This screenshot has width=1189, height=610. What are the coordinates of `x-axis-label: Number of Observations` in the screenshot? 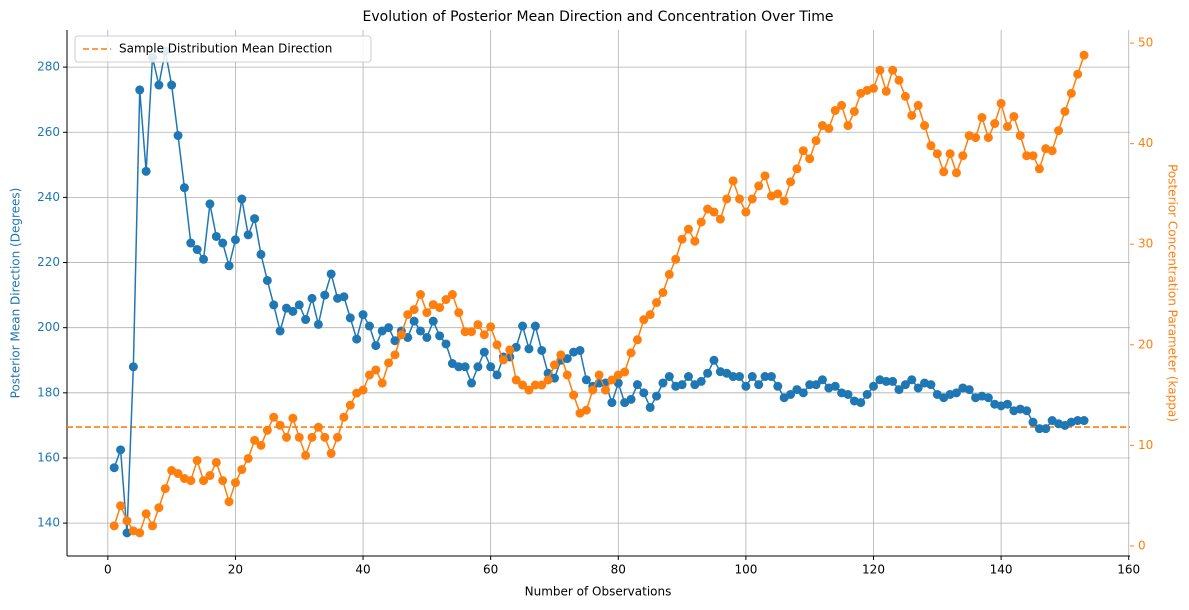 It's located at (598, 592).